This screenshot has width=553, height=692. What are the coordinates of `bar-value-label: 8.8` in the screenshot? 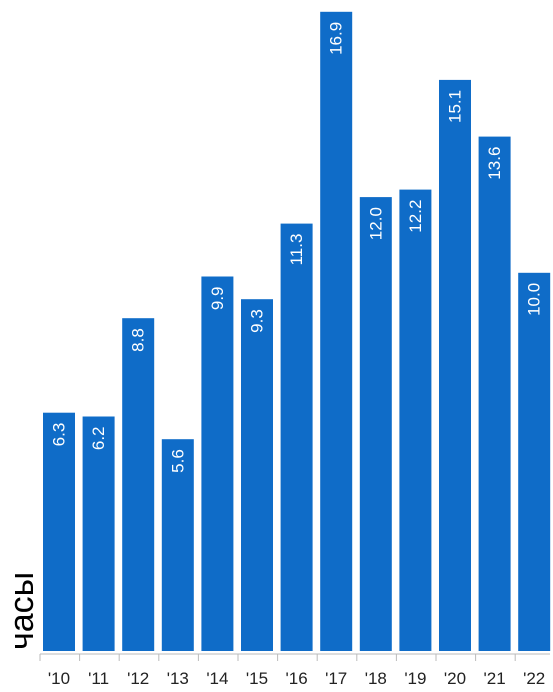 It's located at (138, 340).